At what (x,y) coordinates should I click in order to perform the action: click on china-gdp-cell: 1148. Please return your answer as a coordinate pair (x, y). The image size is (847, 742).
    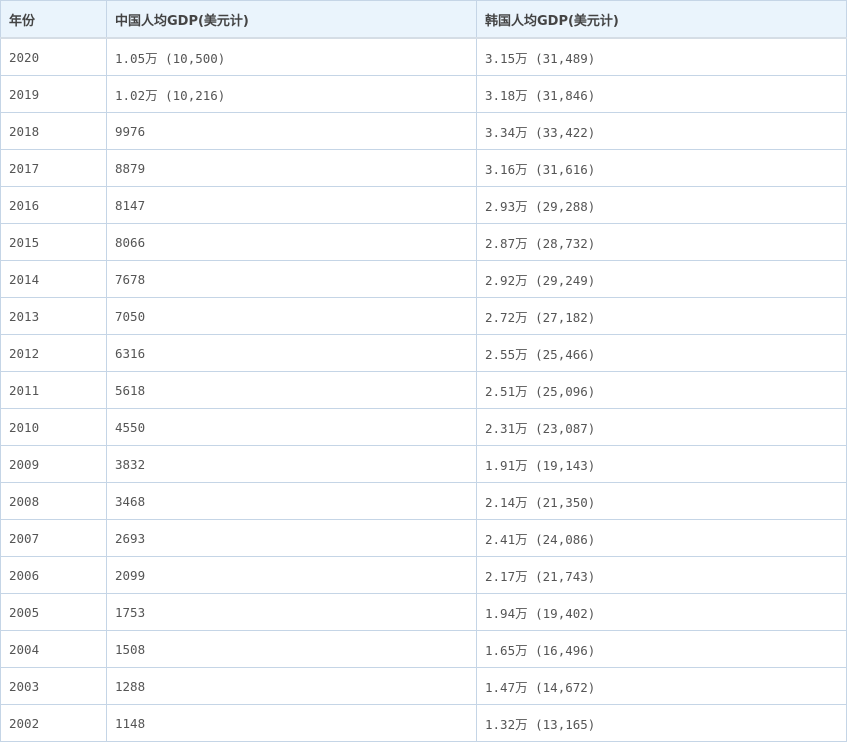
    Looking at the image, I should click on (291, 723).